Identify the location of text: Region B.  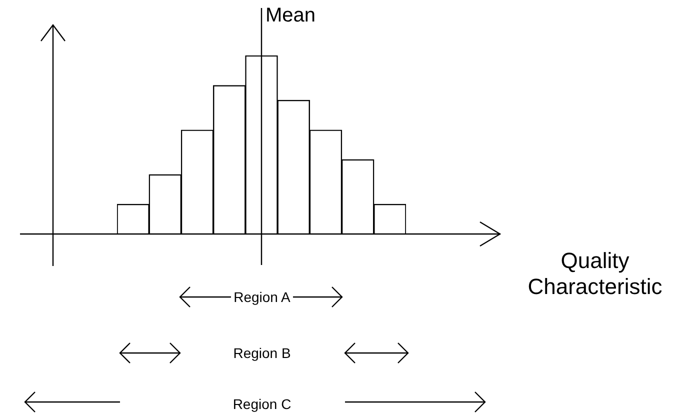
(262, 353).